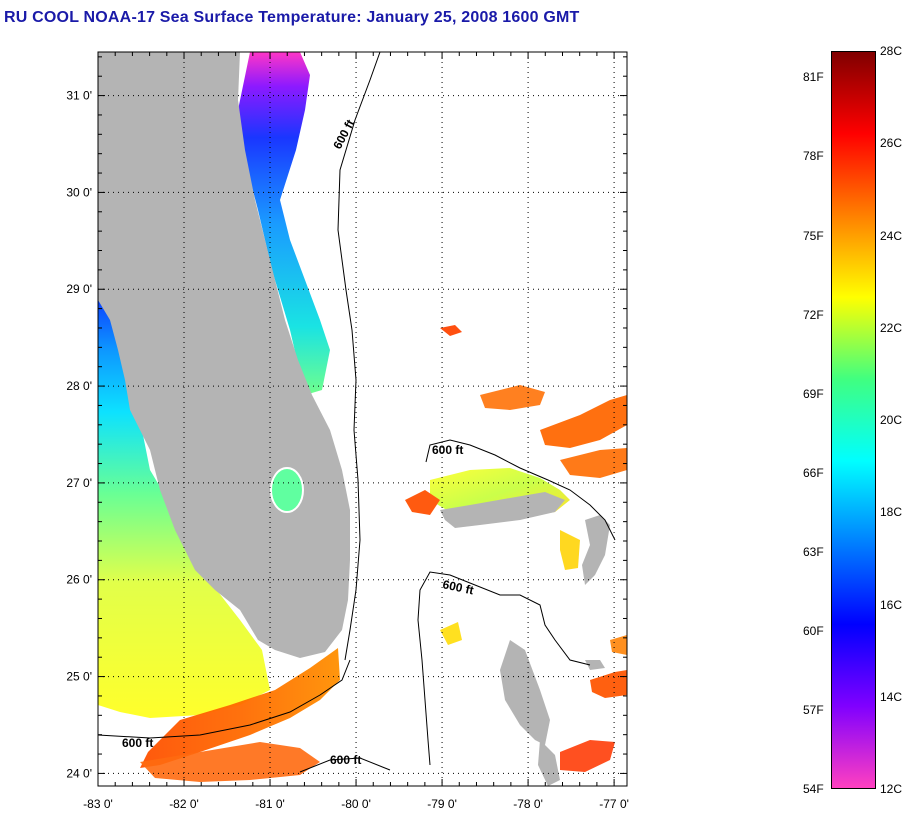  I want to click on temperature-colorbar, so click(853, 420).